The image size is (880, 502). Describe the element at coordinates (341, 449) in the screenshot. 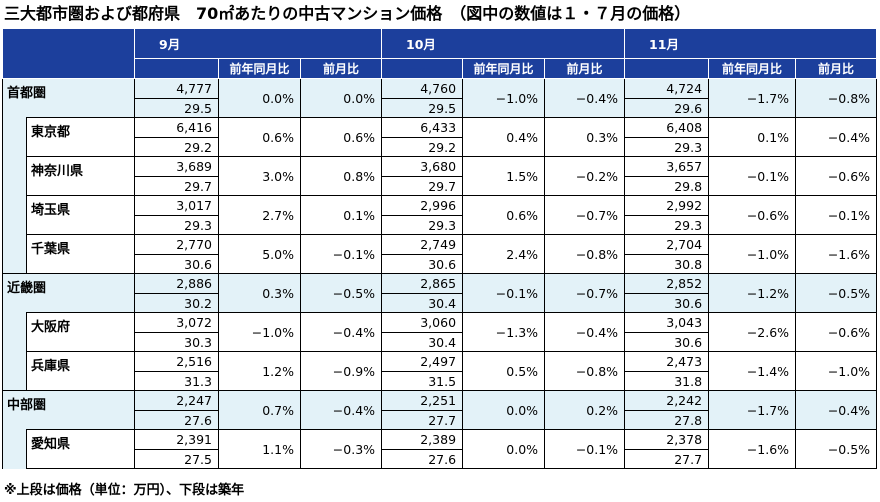

I see `mom-value: −0.3%` at that location.